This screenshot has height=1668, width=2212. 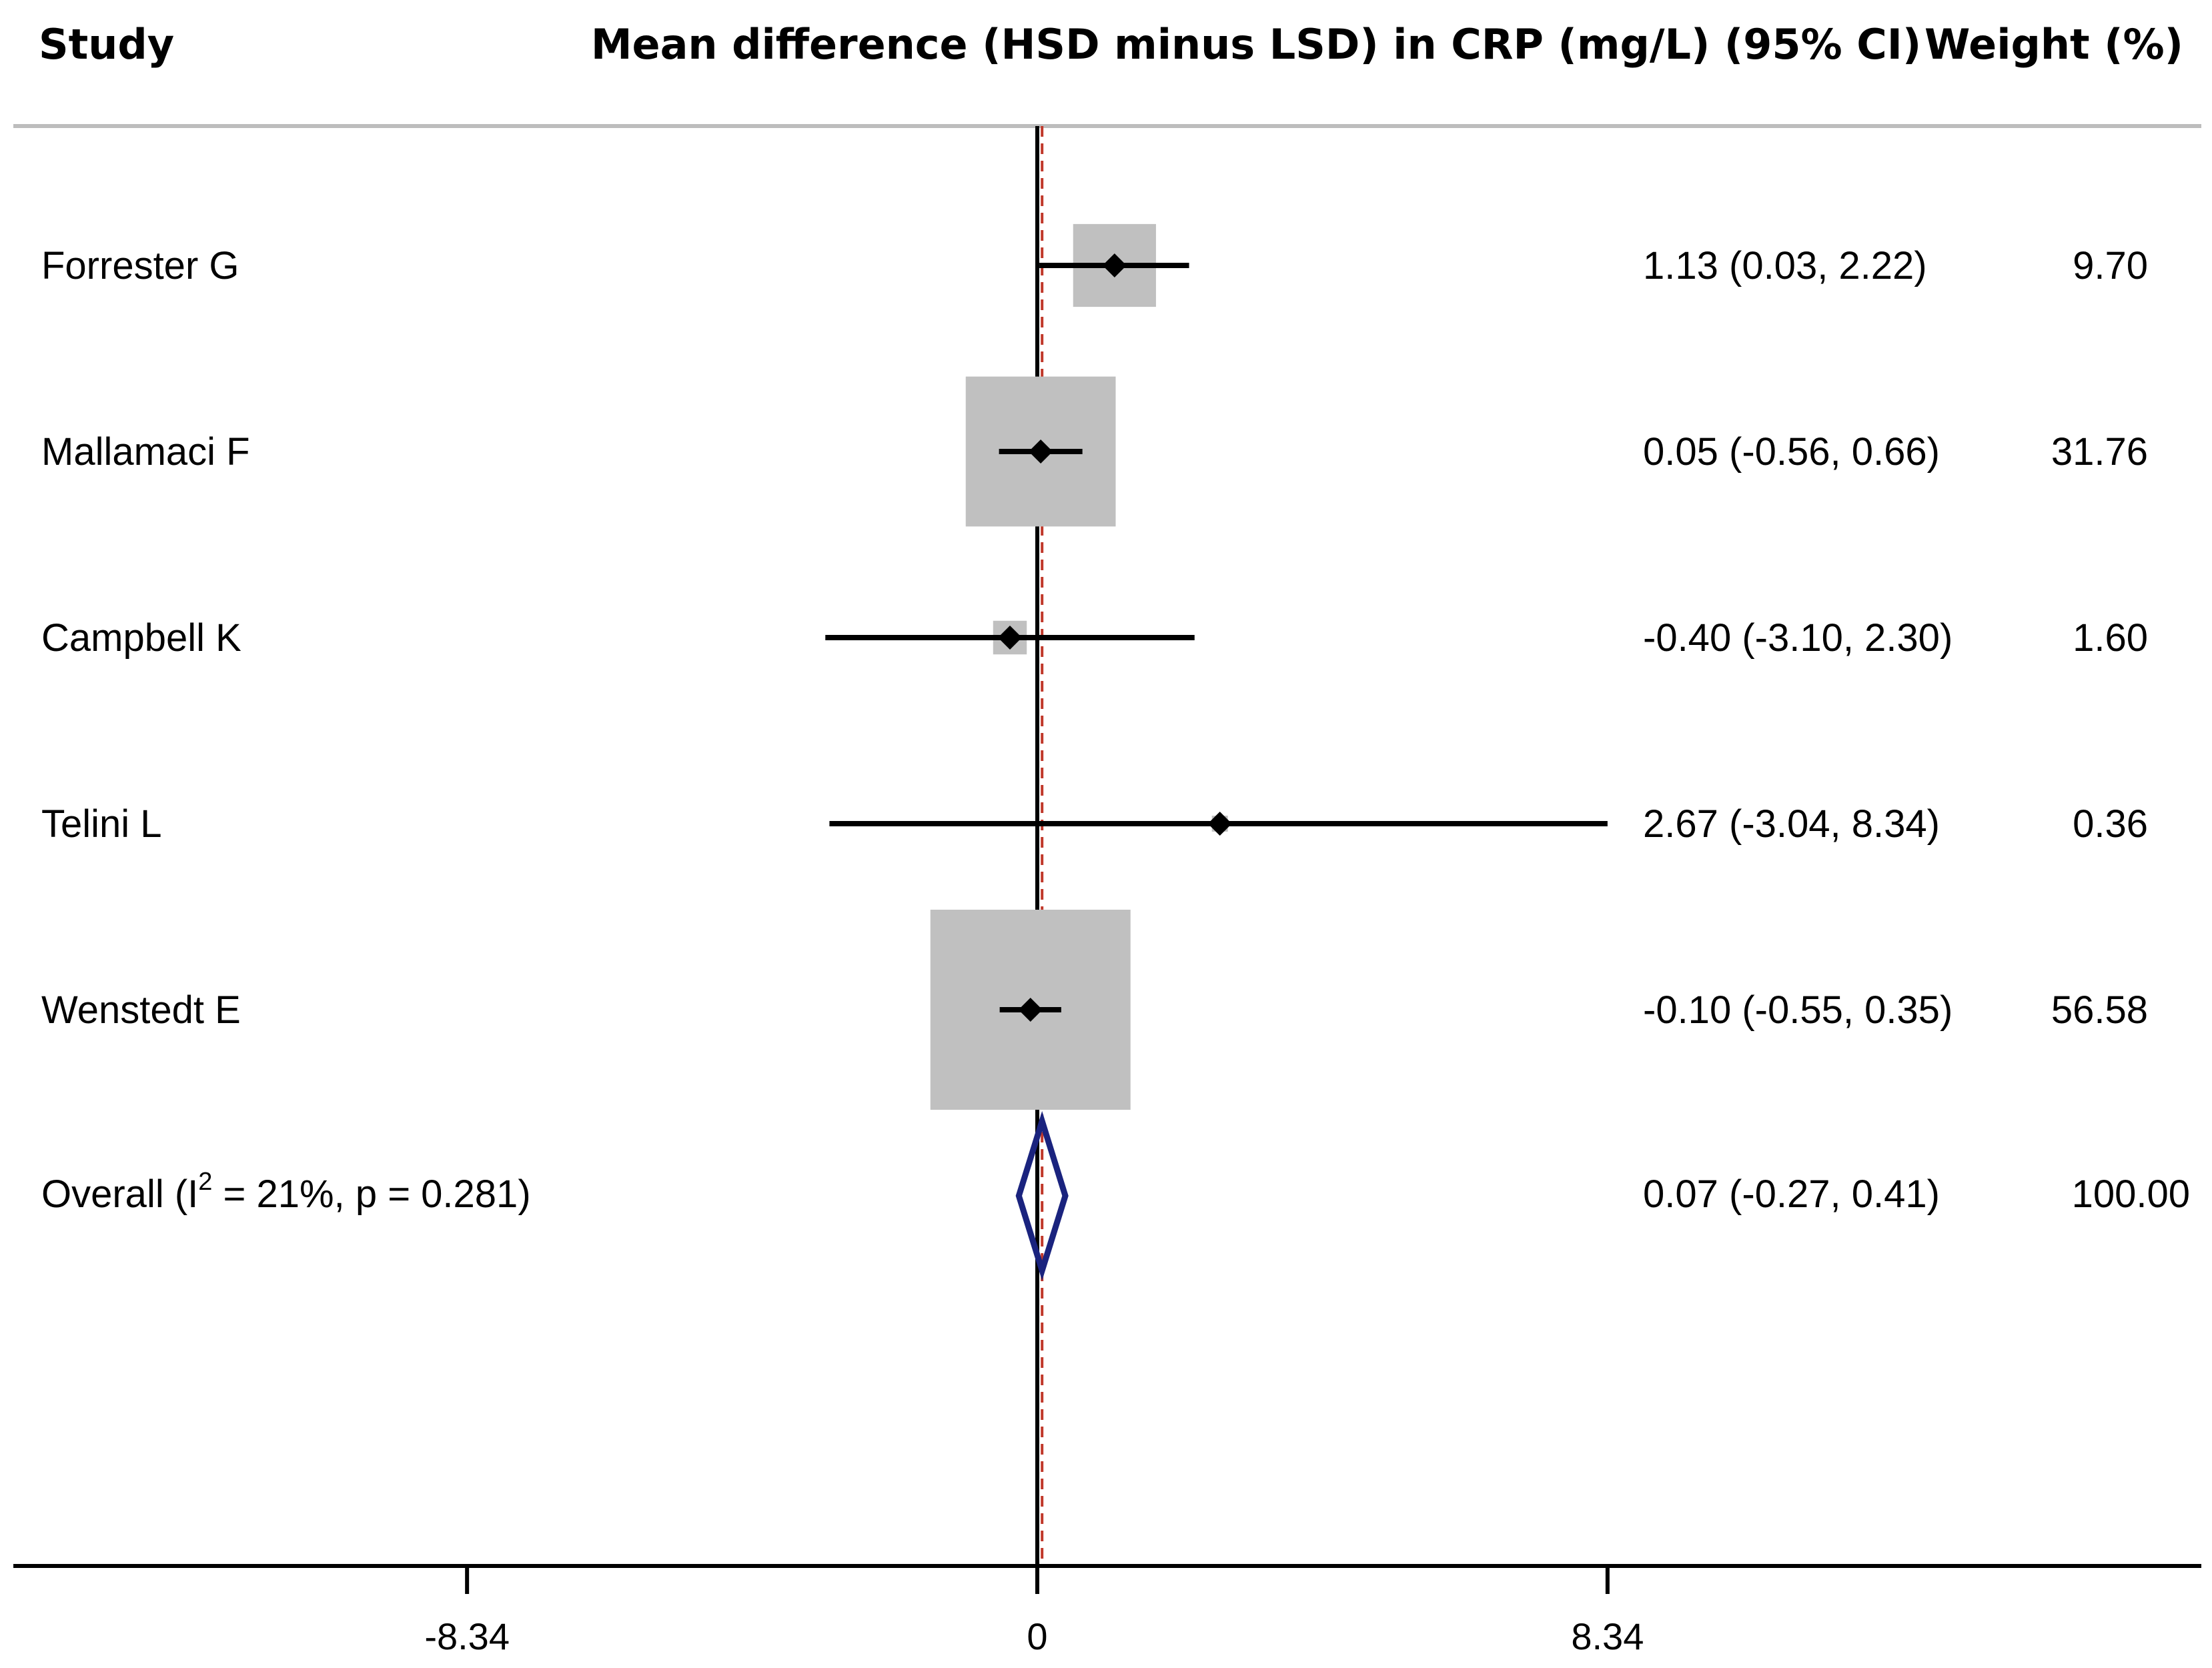 What do you see at coordinates (205, 1182) in the screenshot?
I see `overall-label-sup: 2` at bounding box center [205, 1182].